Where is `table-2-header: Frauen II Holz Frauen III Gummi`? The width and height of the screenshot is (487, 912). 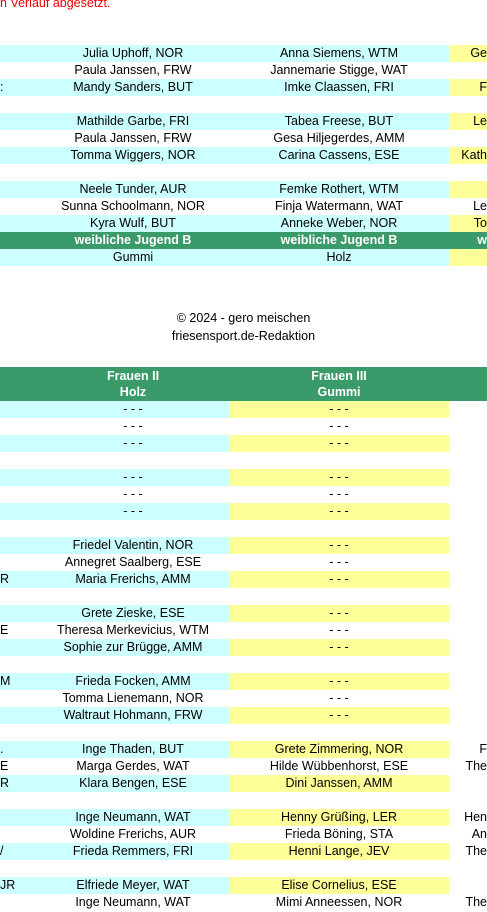 table-2-header: Frauen II Holz Frauen III Gummi is located at coordinates (243, 384).